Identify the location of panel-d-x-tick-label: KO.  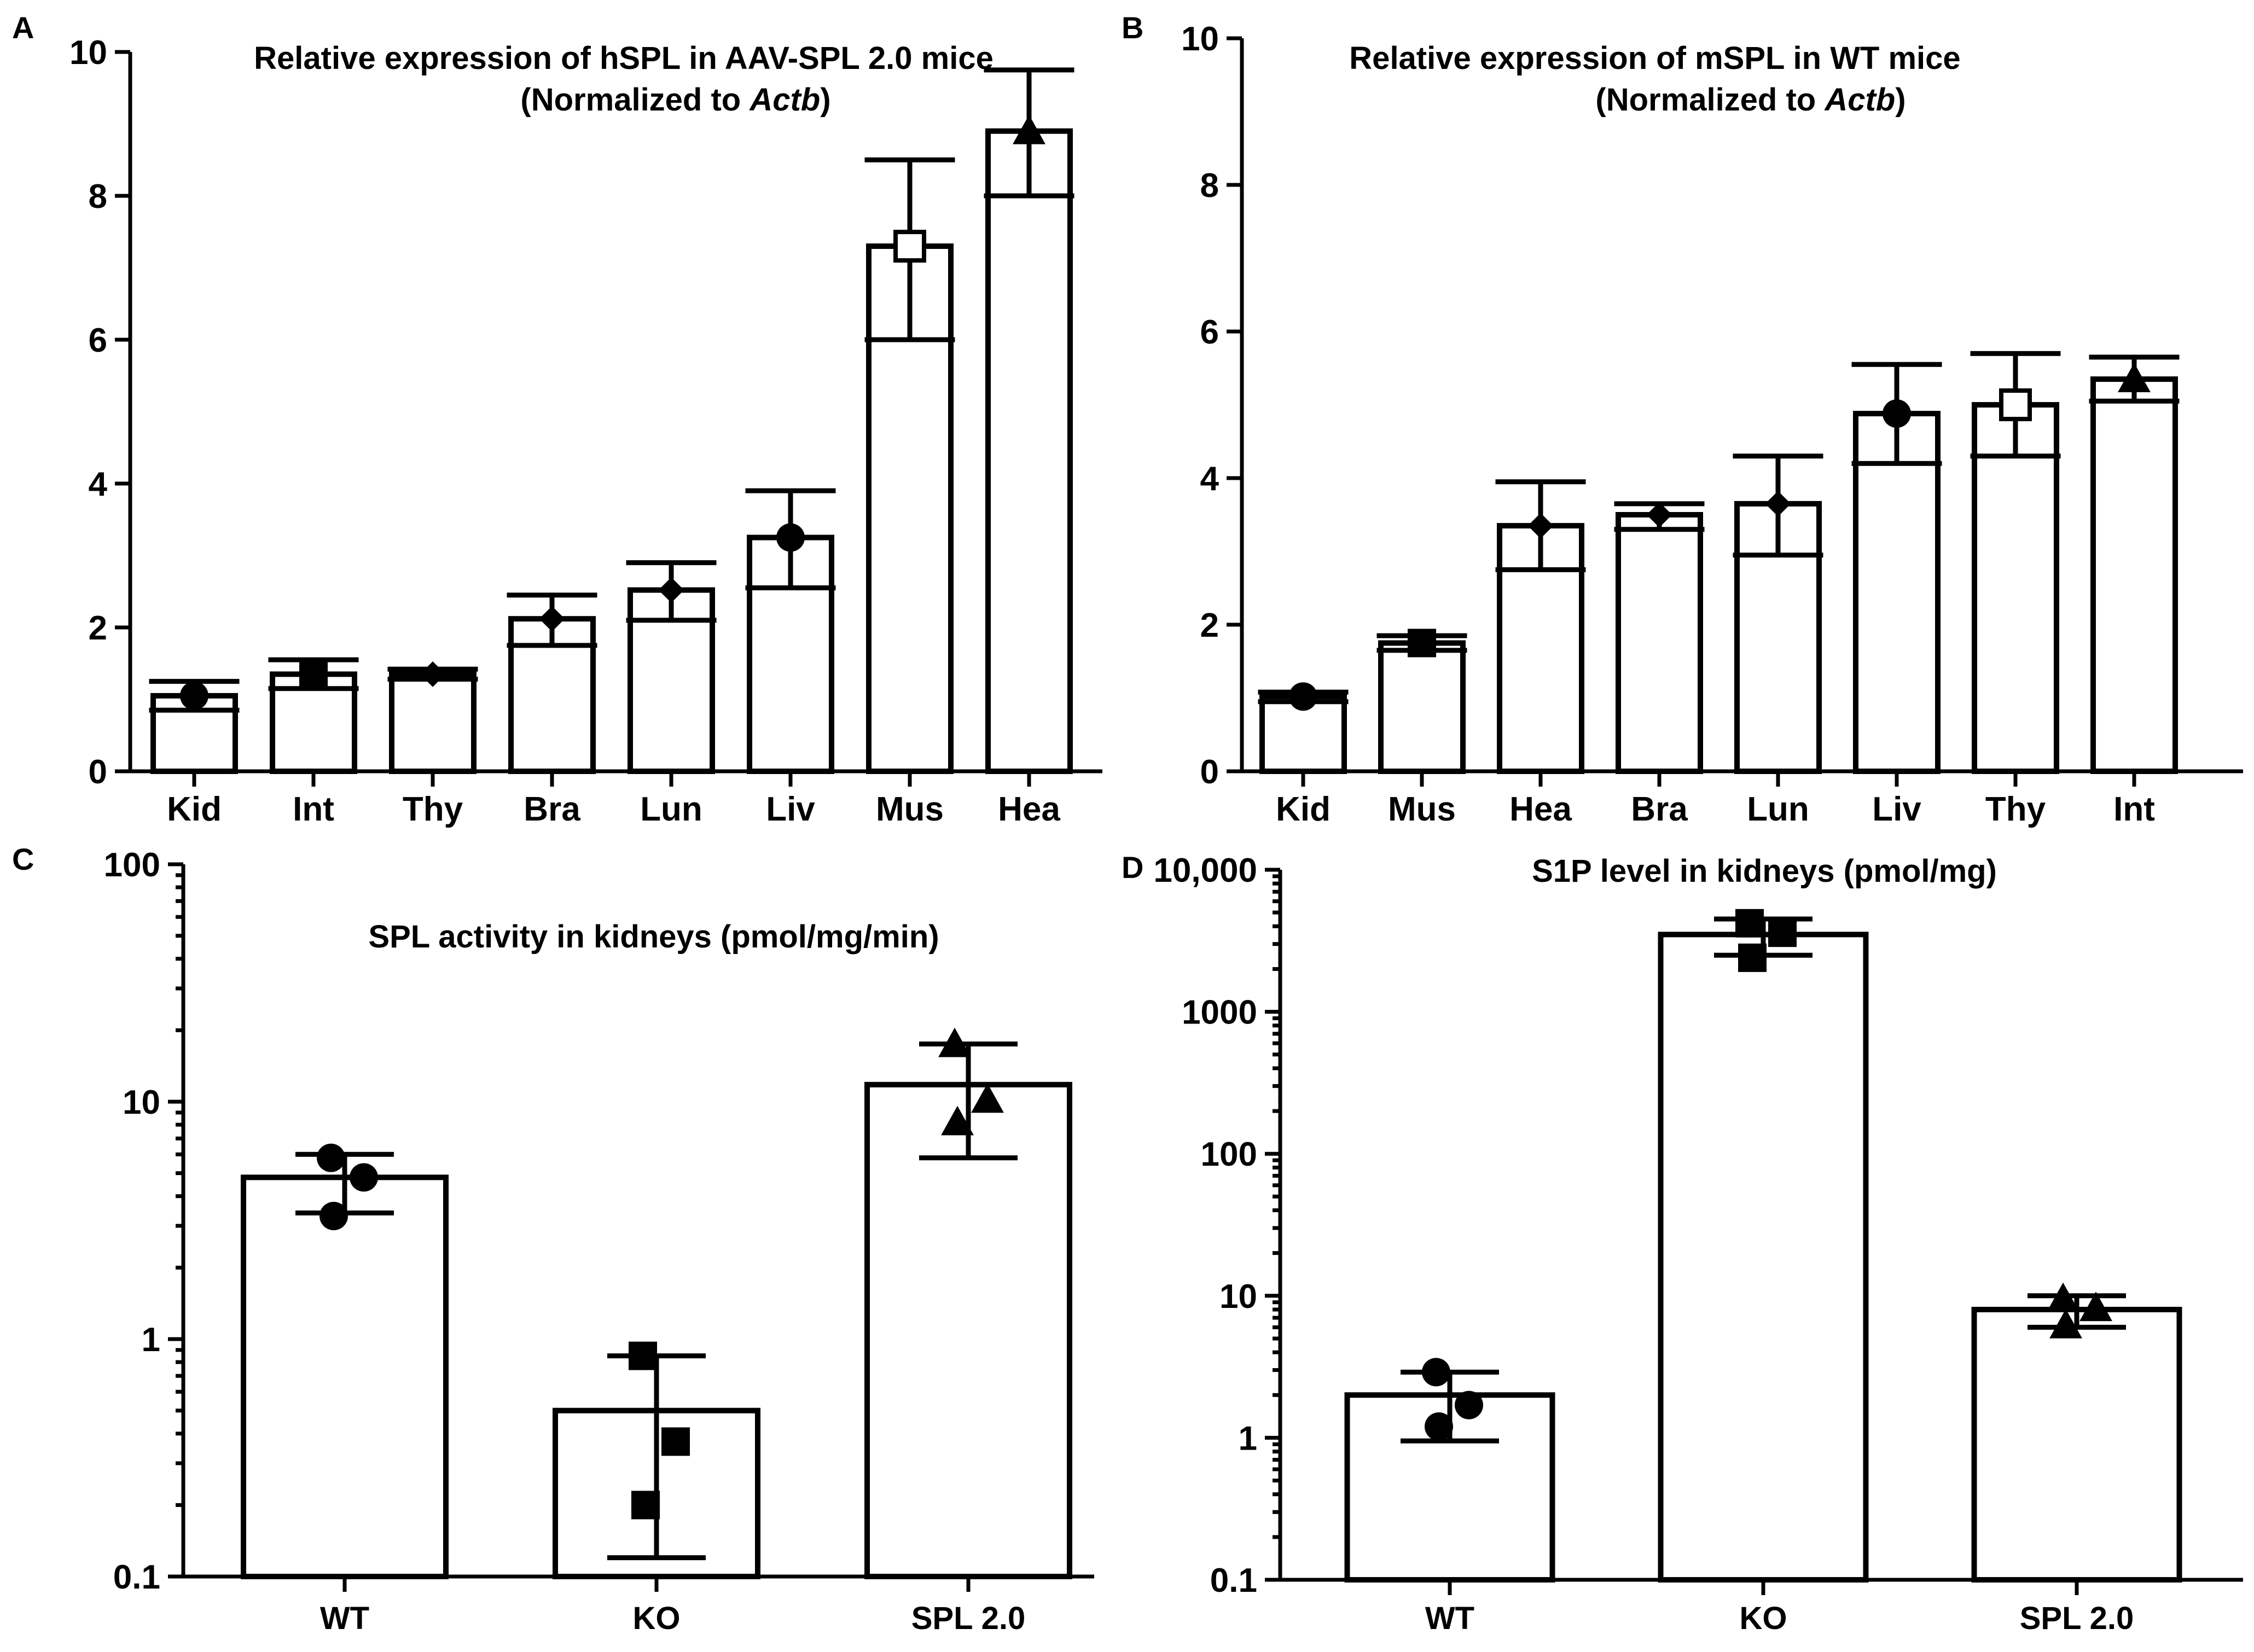
(1763, 1619).